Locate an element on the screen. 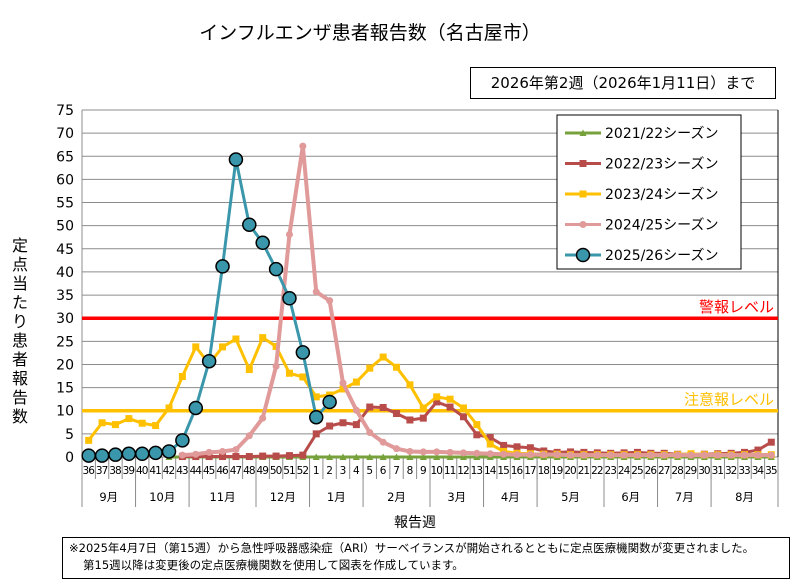 Image resolution: width=800 pixels, height=585 pixels. month-label: 1月 is located at coordinates (336, 497).